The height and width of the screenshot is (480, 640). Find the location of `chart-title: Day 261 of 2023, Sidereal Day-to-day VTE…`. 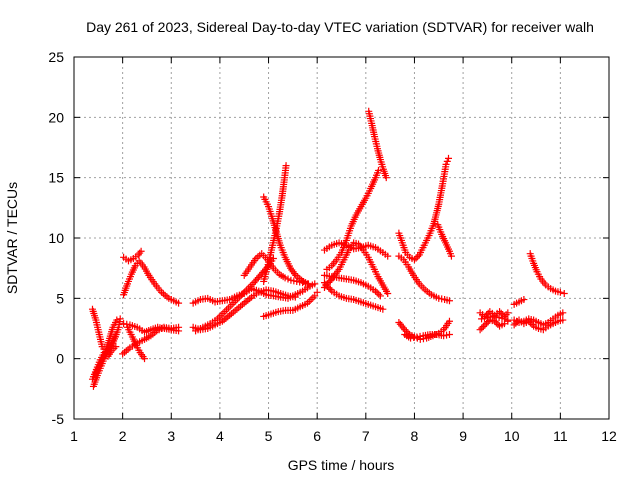

chart-title: Day 261 of 2023, Sidereal Day-to-day VTE… is located at coordinates (340, 27).